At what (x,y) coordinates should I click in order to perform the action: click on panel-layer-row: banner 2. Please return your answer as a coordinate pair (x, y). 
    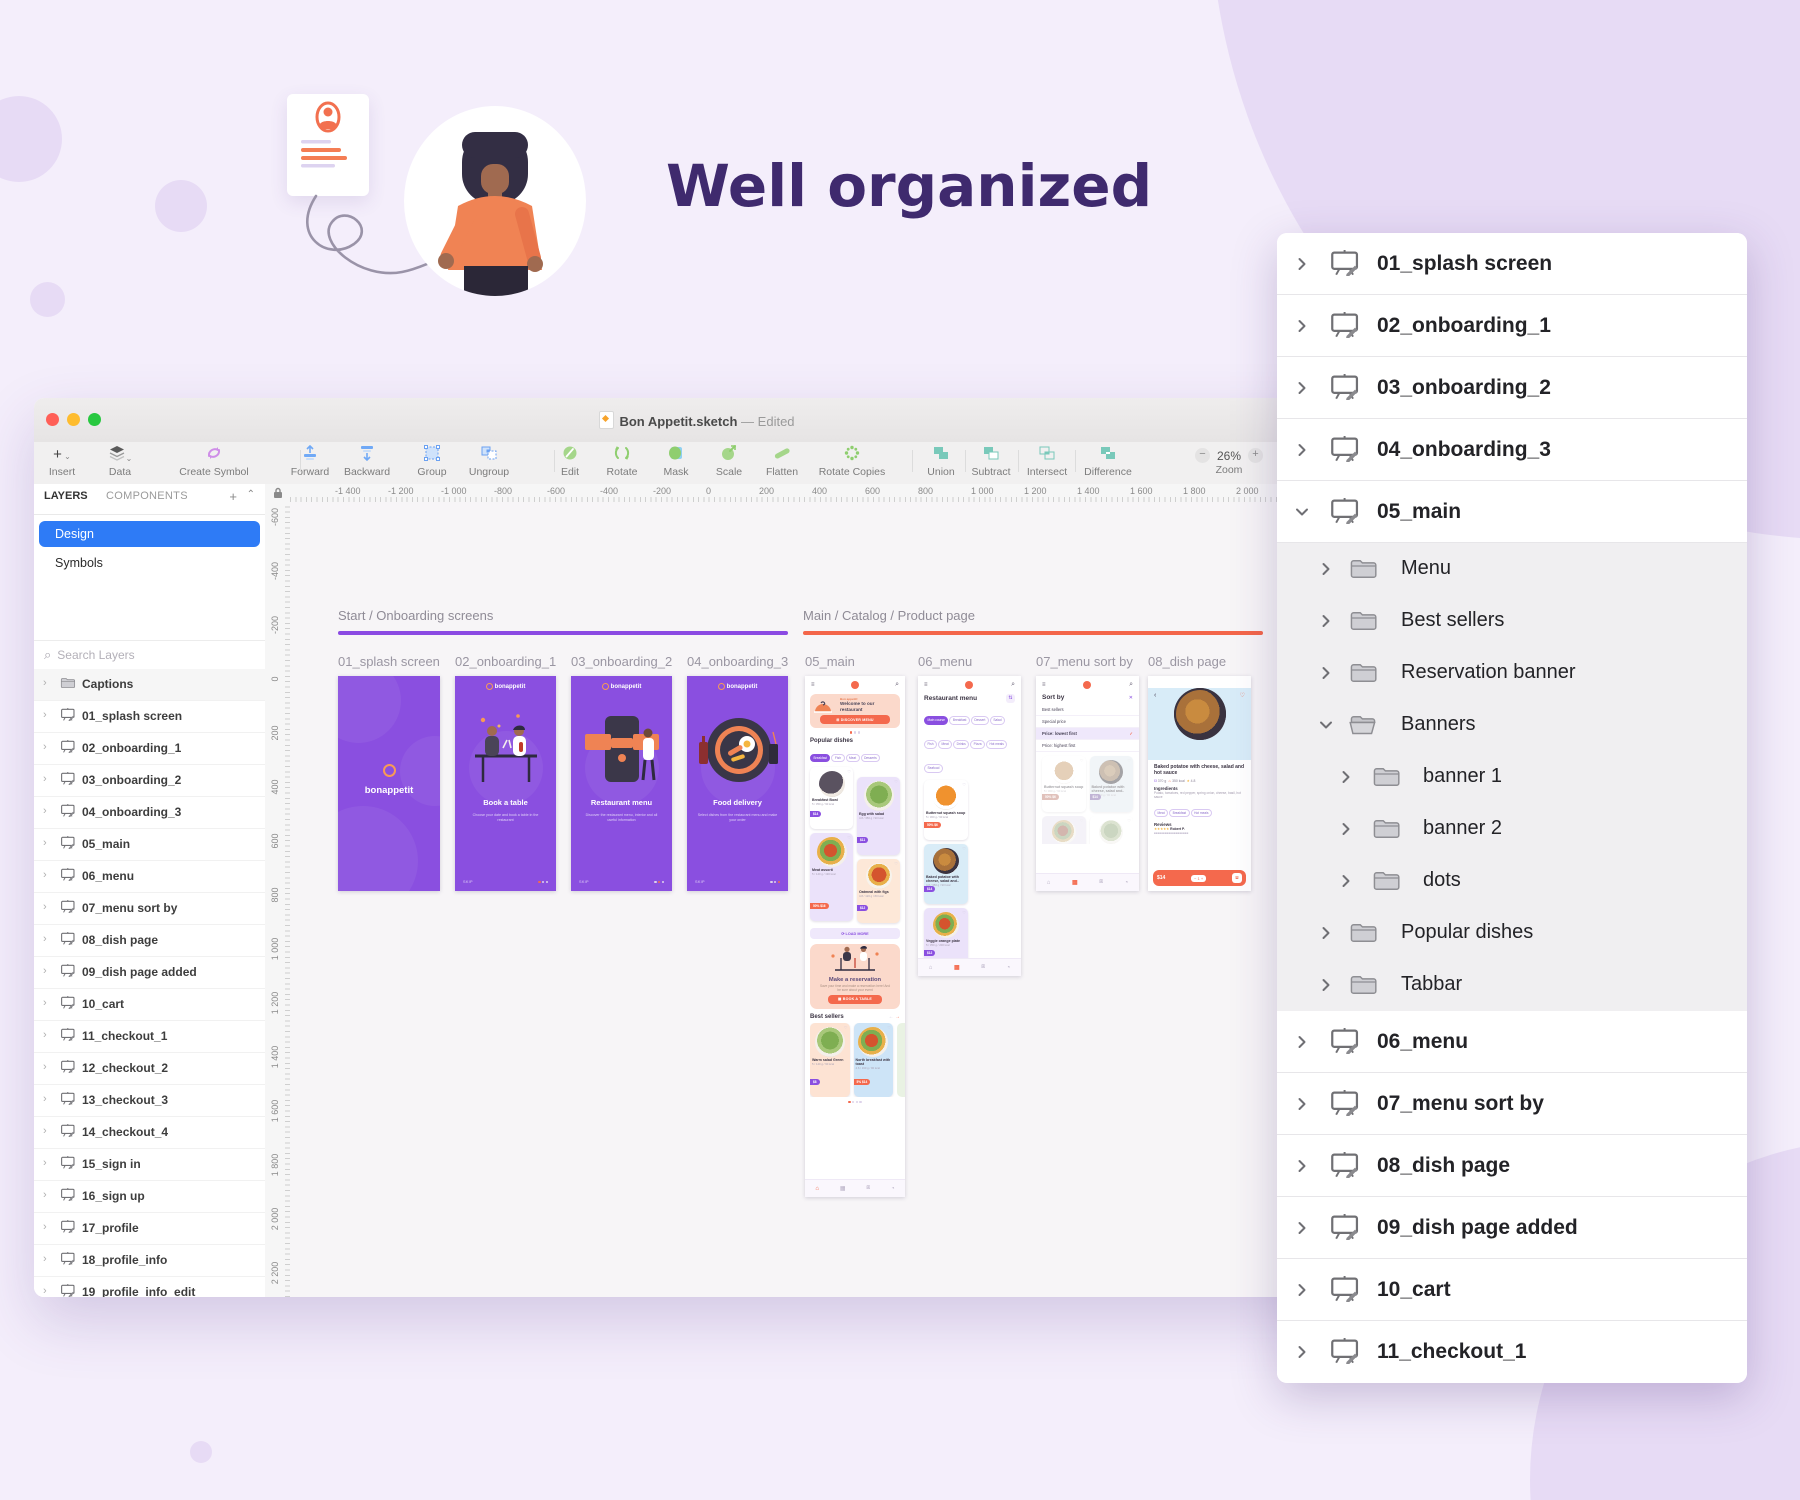
    Looking at the image, I should click on (1512, 829).